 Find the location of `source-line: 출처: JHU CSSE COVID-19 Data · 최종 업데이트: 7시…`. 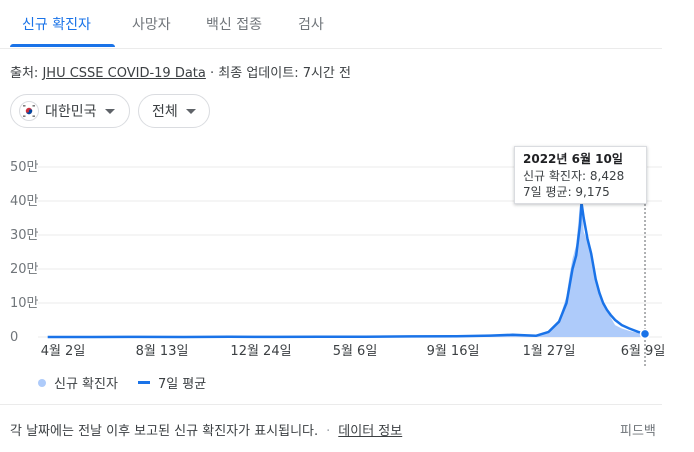

source-line: 출처: JHU CSSE COVID-19 Data · 최종 업데이트: 7시… is located at coordinates (180, 71).